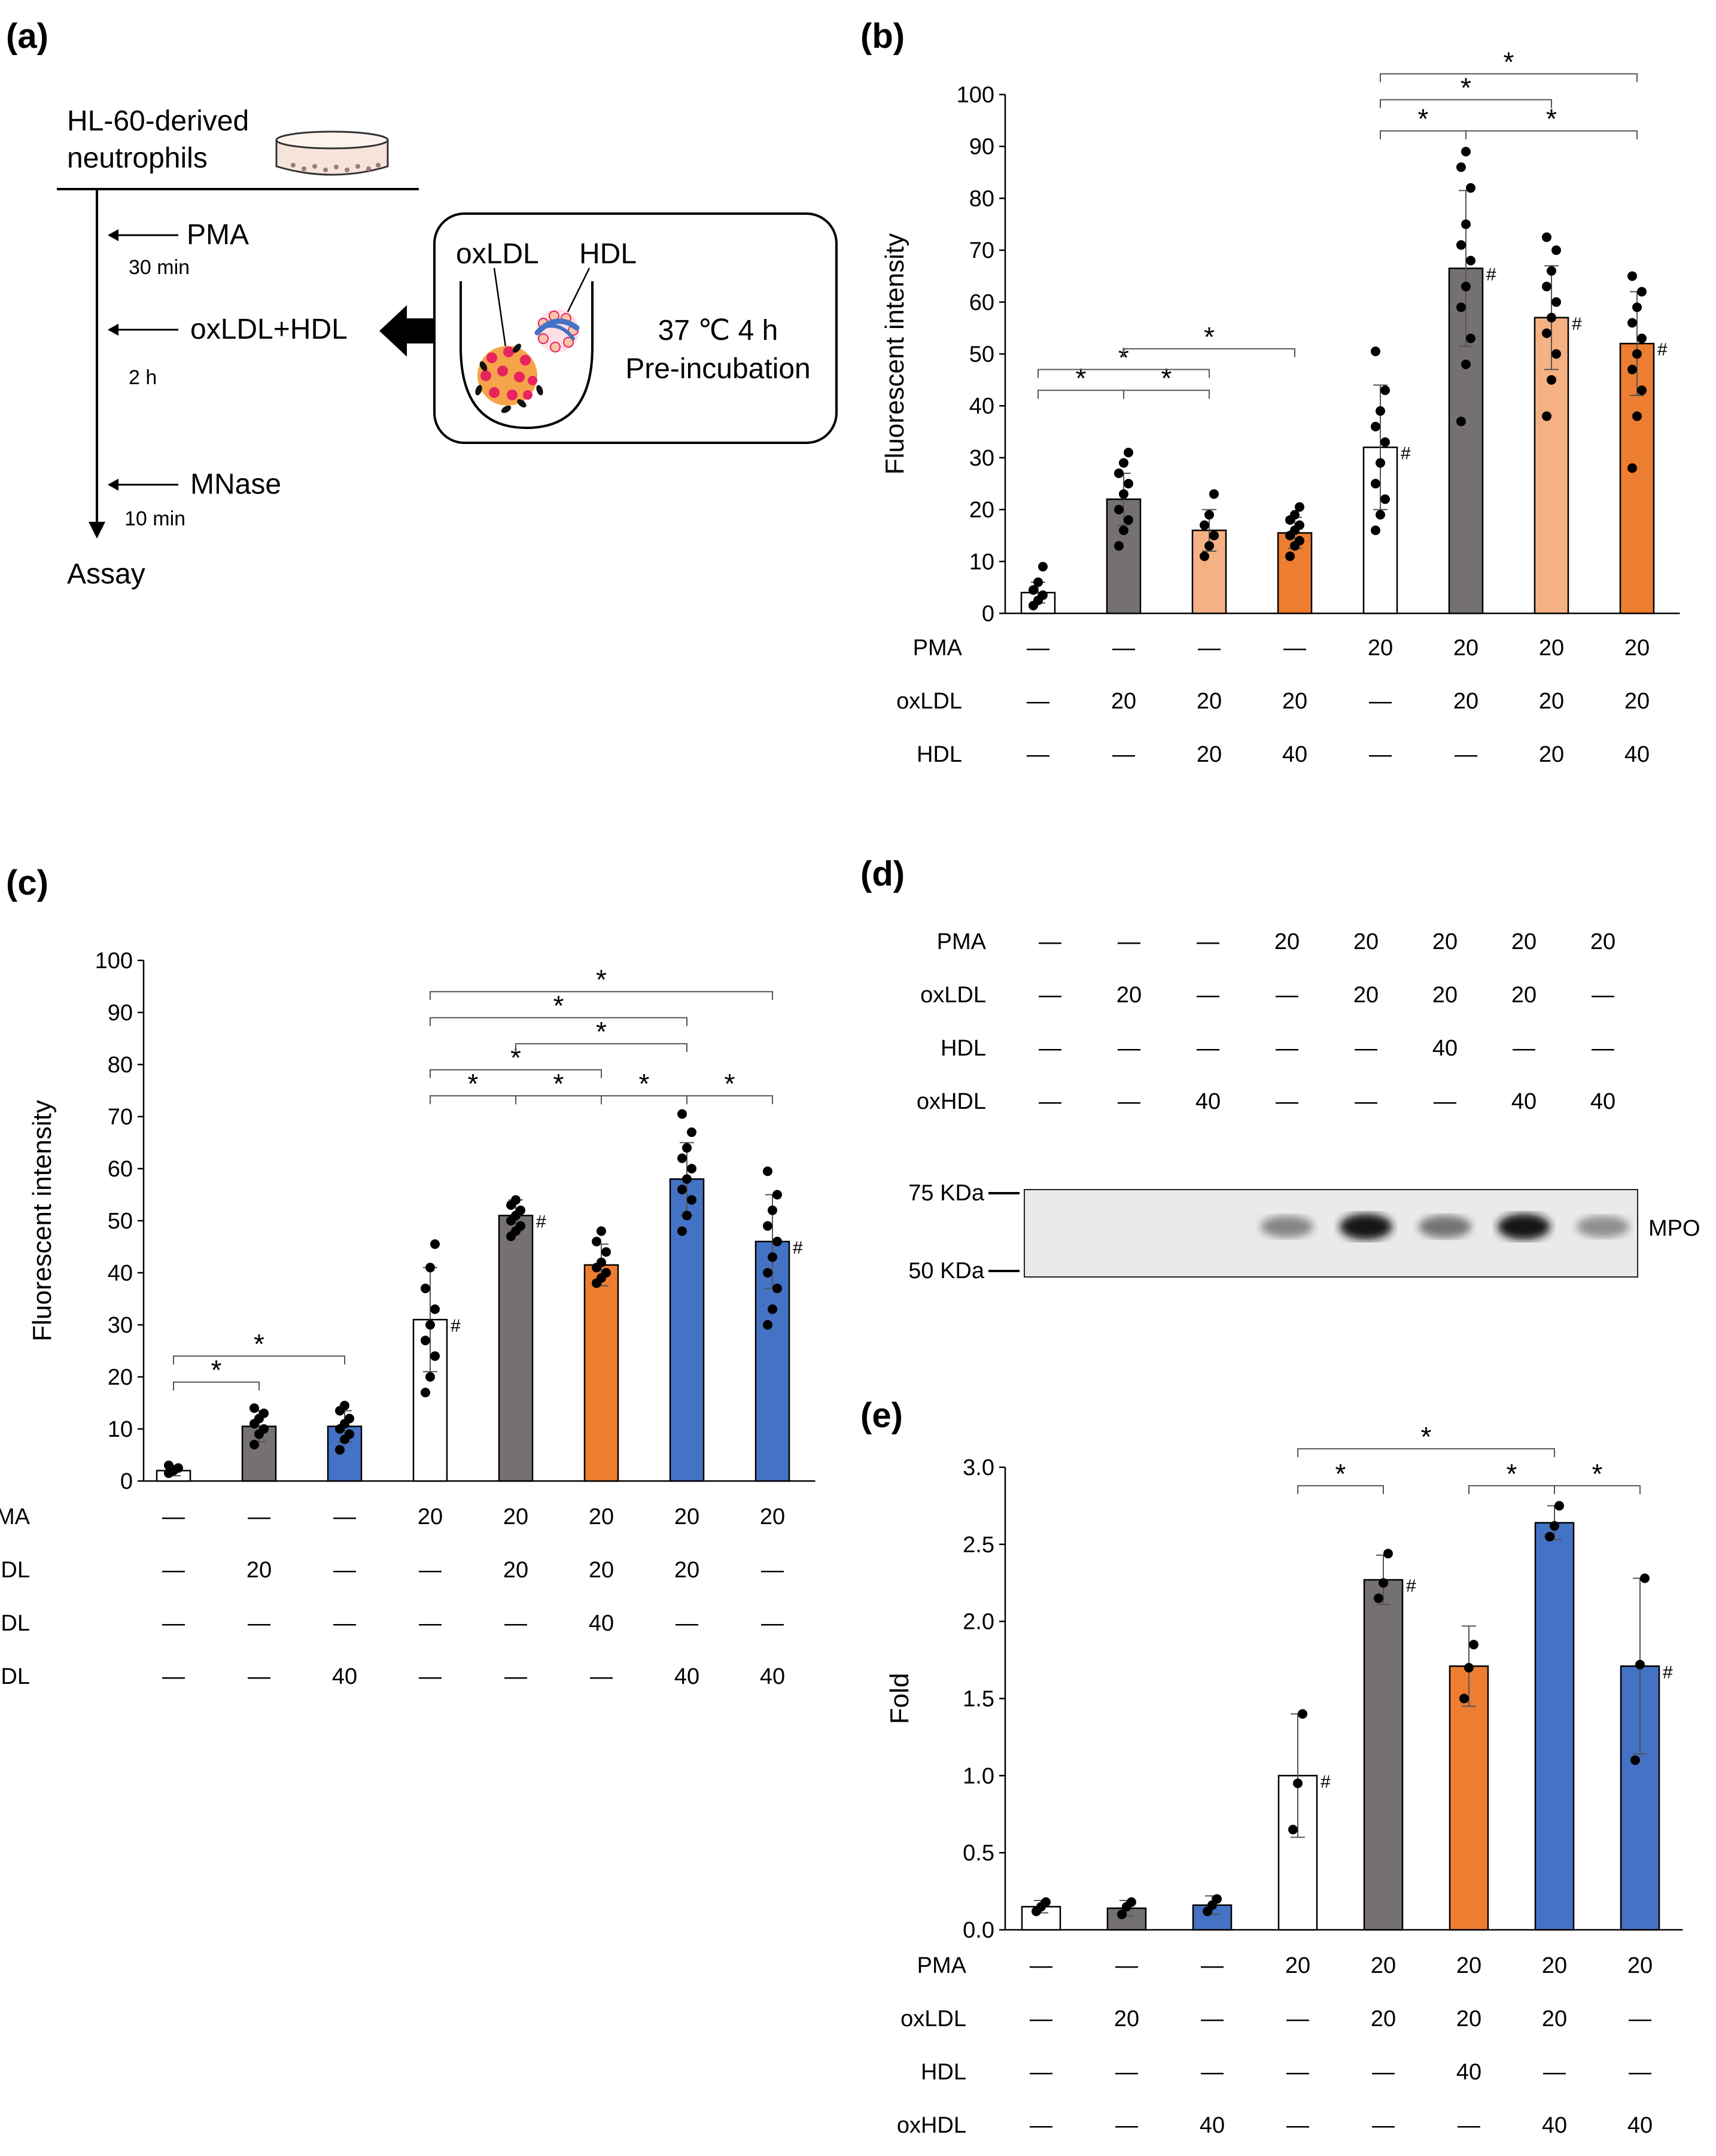  Describe the element at coordinates (406, 331) in the screenshot. I see `big-arrow-icon` at that location.